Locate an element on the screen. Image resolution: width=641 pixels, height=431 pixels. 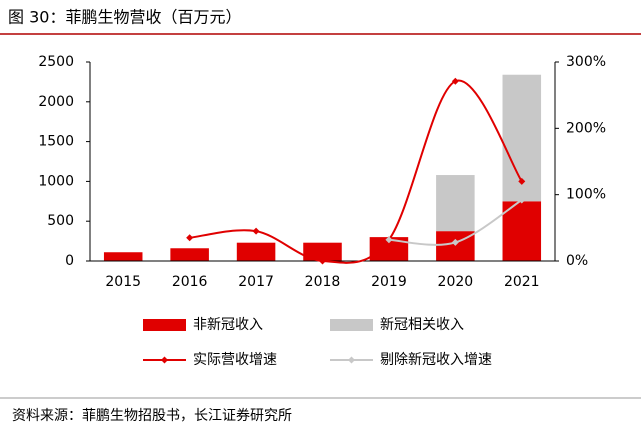
x-tick-label: 2015 is located at coordinates (123, 282).